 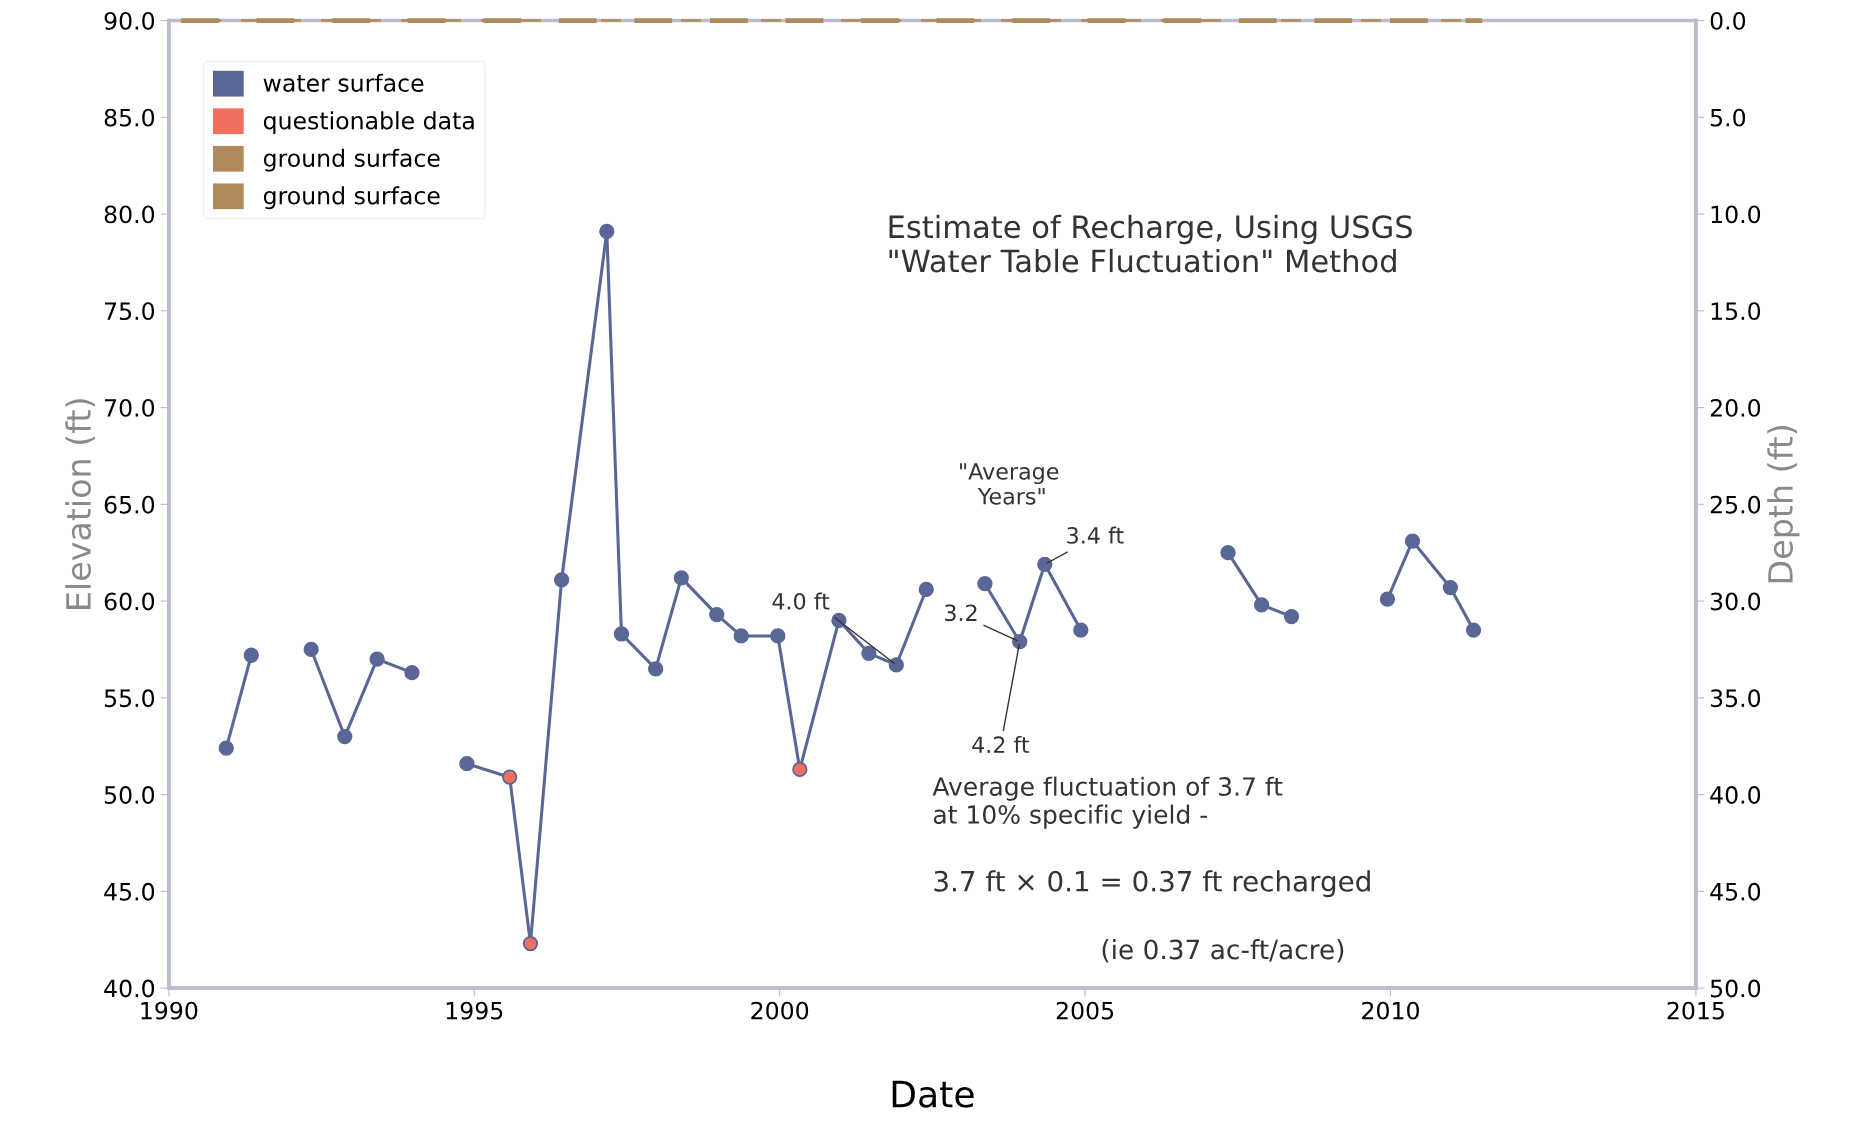 I want to click on annotation: 4.0 ft, so click(x=801, y=601).